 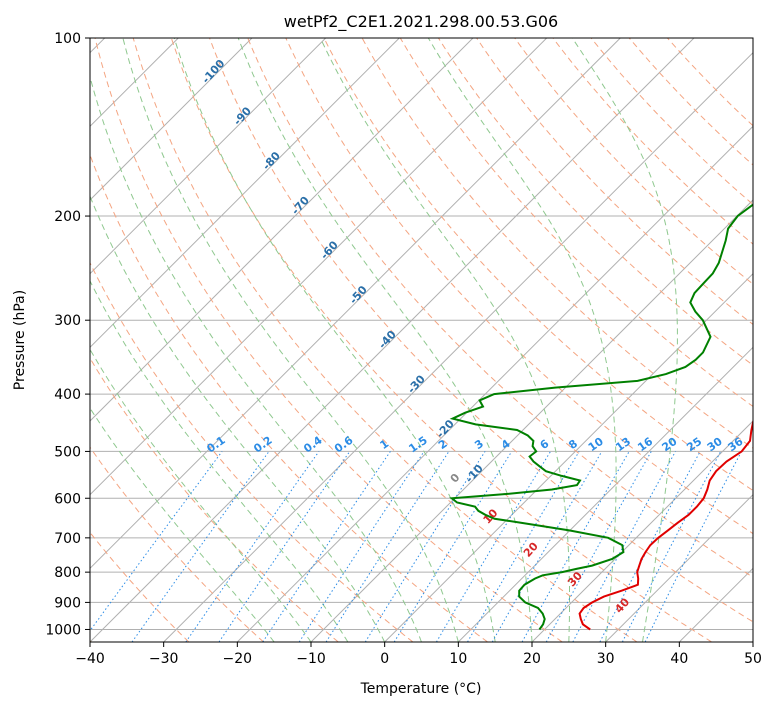 What do you see at coordinates (329, 250) in the screenshot?
I see `isotherm-label: -60` at bounding box center [329, 250].